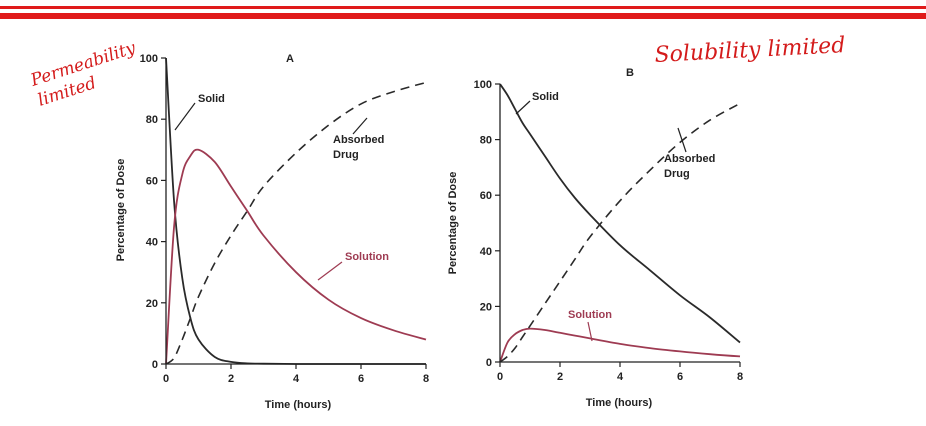 This screenshot has width=926, height=426. Describe the element at coordinates (483, 85) in the screenshot. I see `y-tick-label-b: 100` at that location.